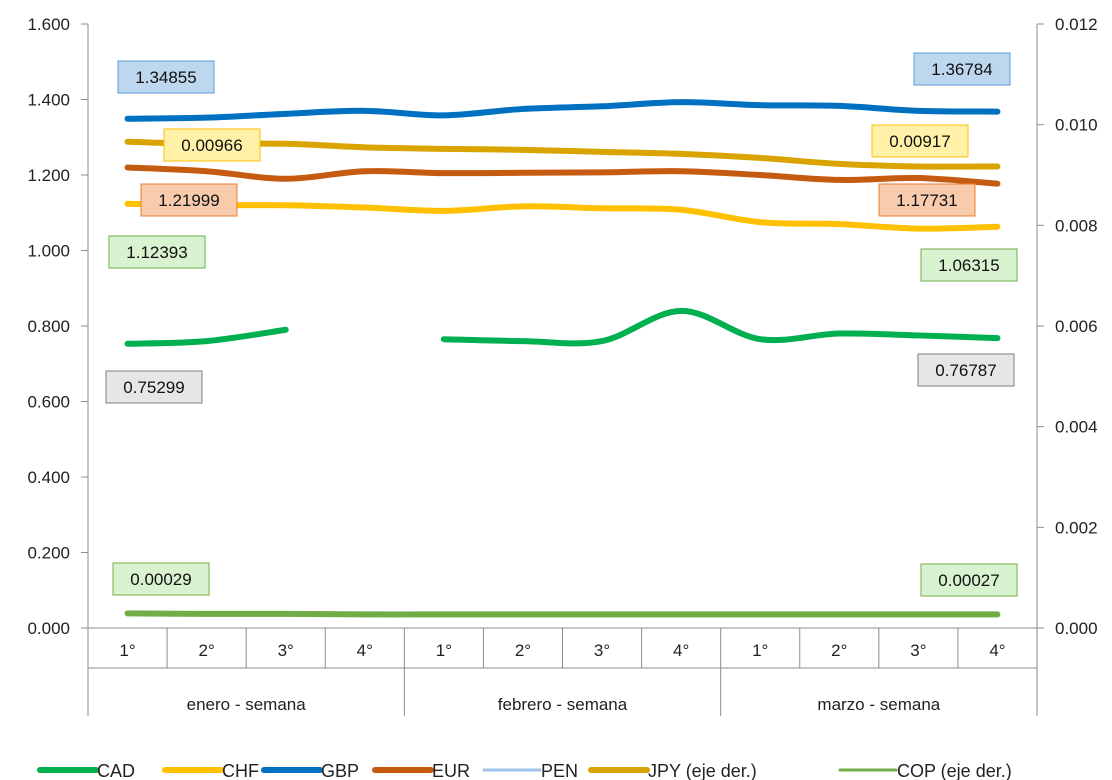 This screenshot has height=780, width=1112. I want to click on data-label-box-cad-start, so click(154, 387).